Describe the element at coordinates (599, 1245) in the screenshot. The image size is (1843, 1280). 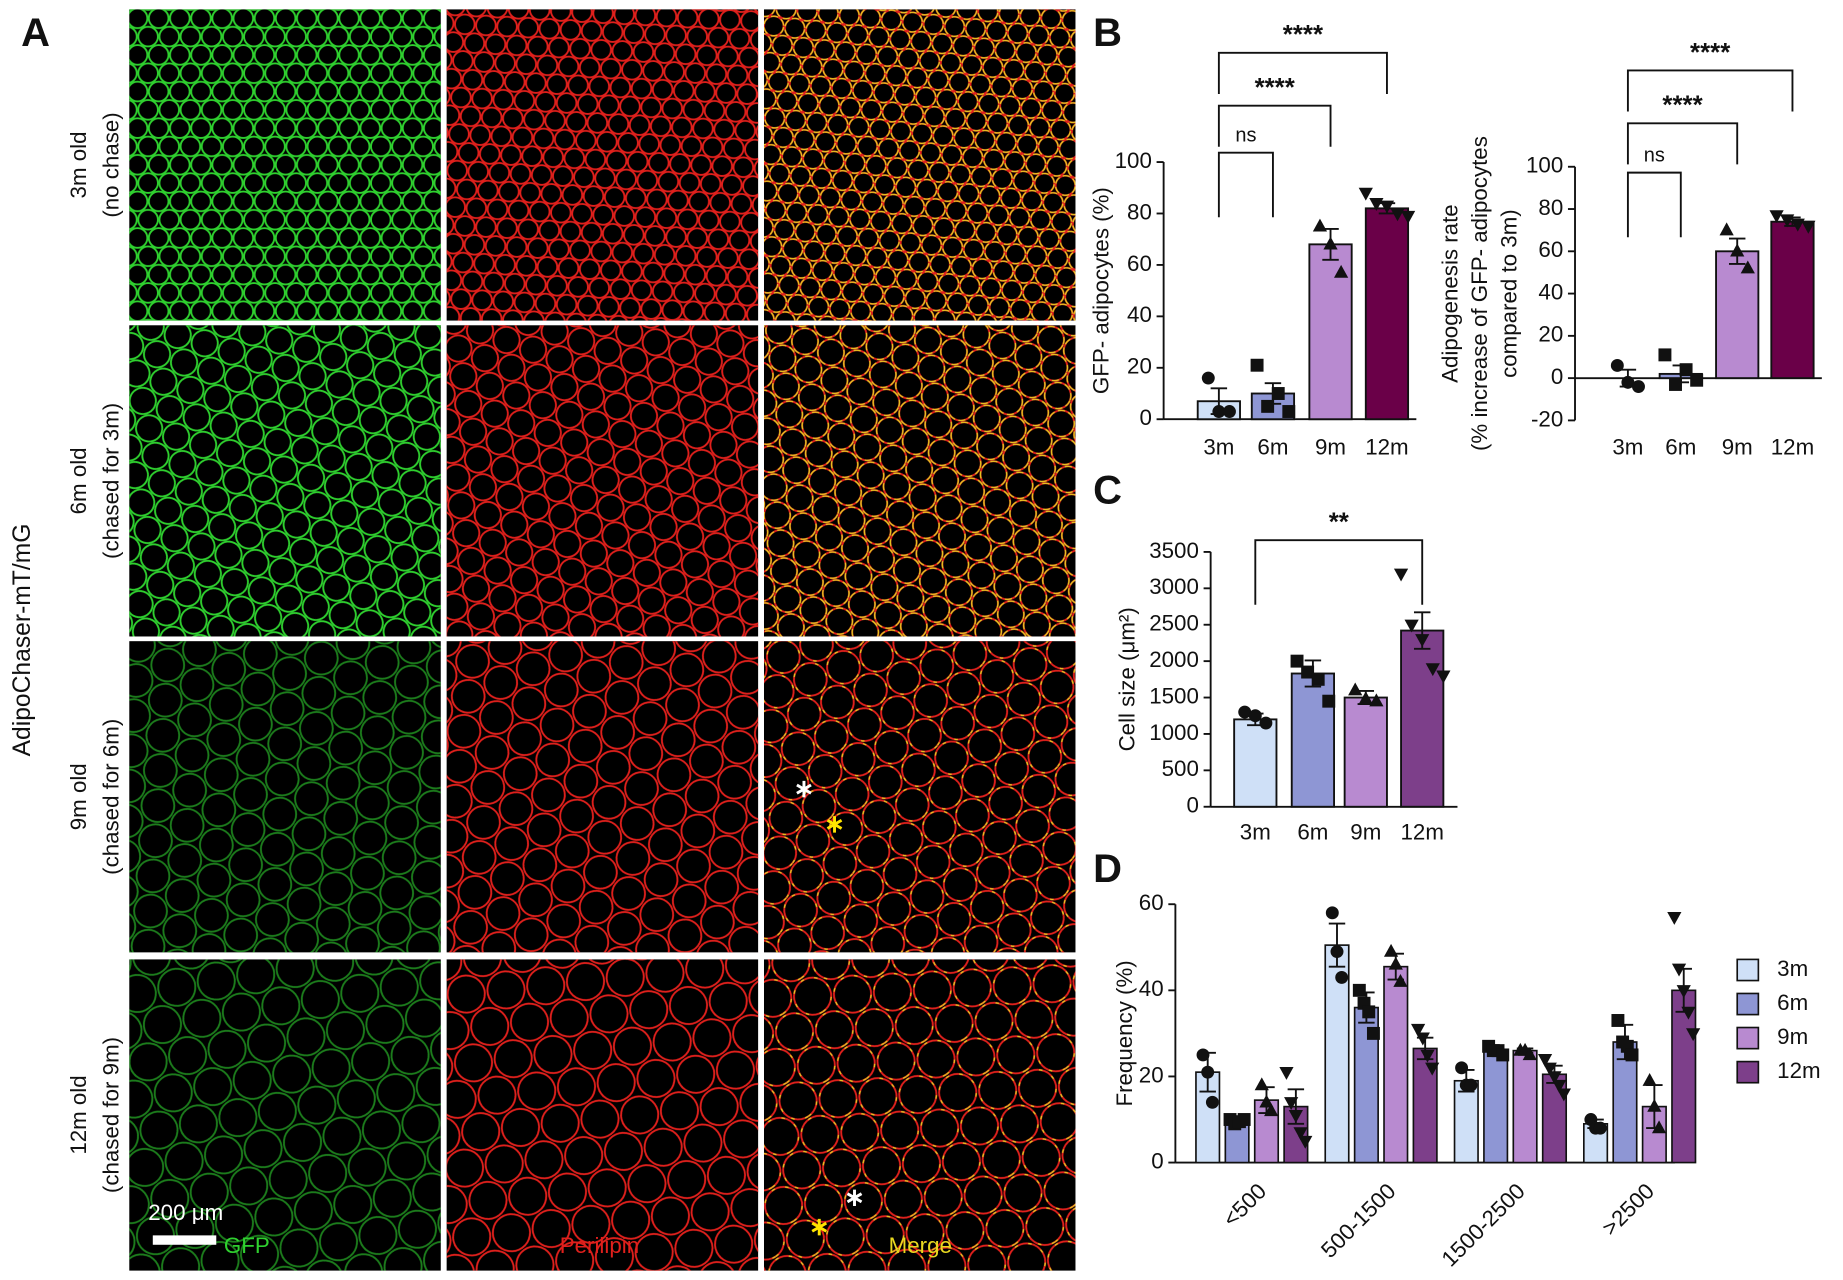
I see `column-label: Perilipin` at that location.